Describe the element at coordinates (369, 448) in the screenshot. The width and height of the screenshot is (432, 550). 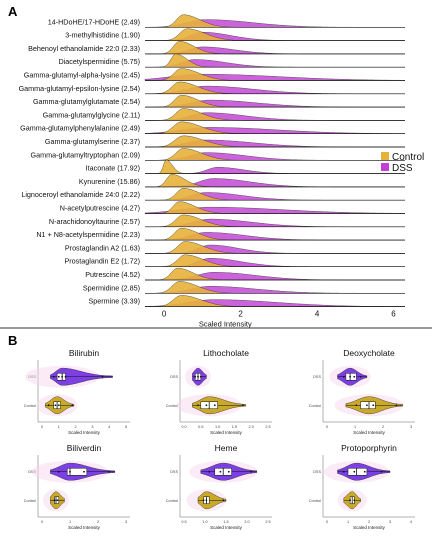
I see `violin-title: Protoporphyrin` at that location.